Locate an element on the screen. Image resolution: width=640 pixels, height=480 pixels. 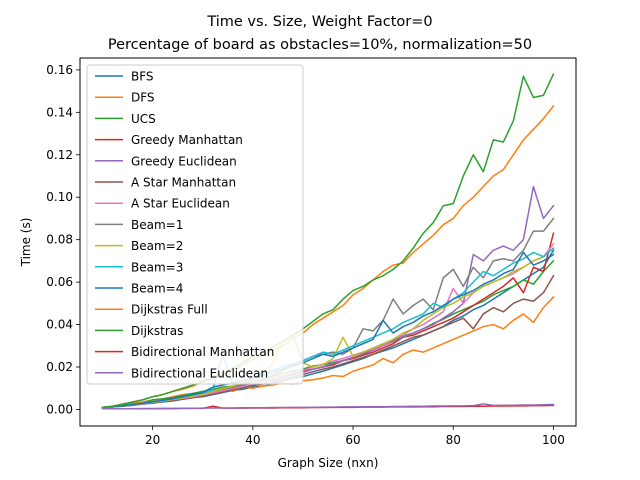
legend-label-11: Dijkstras Full is located at coordinates (169, 310).